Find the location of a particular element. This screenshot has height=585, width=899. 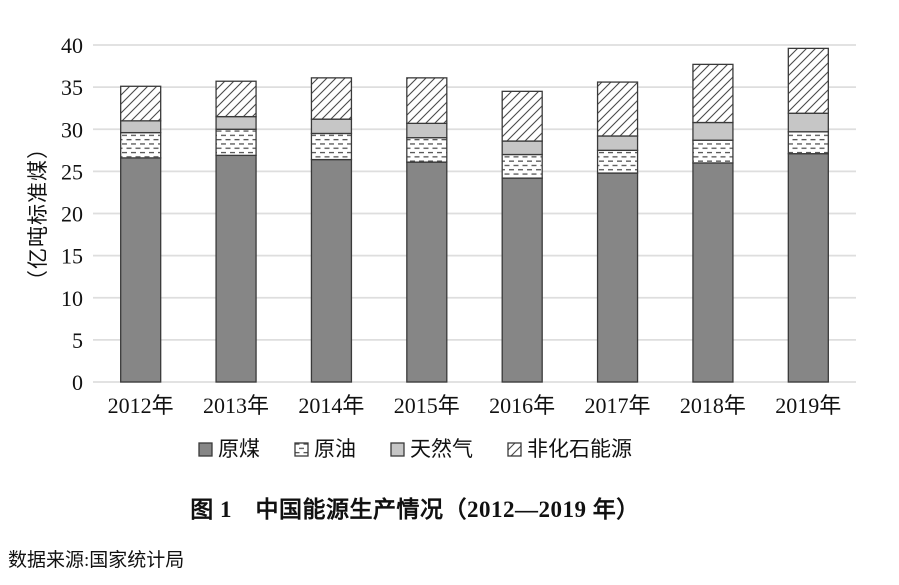

y-tick-label: 25 is located at coordinates (72, 171).